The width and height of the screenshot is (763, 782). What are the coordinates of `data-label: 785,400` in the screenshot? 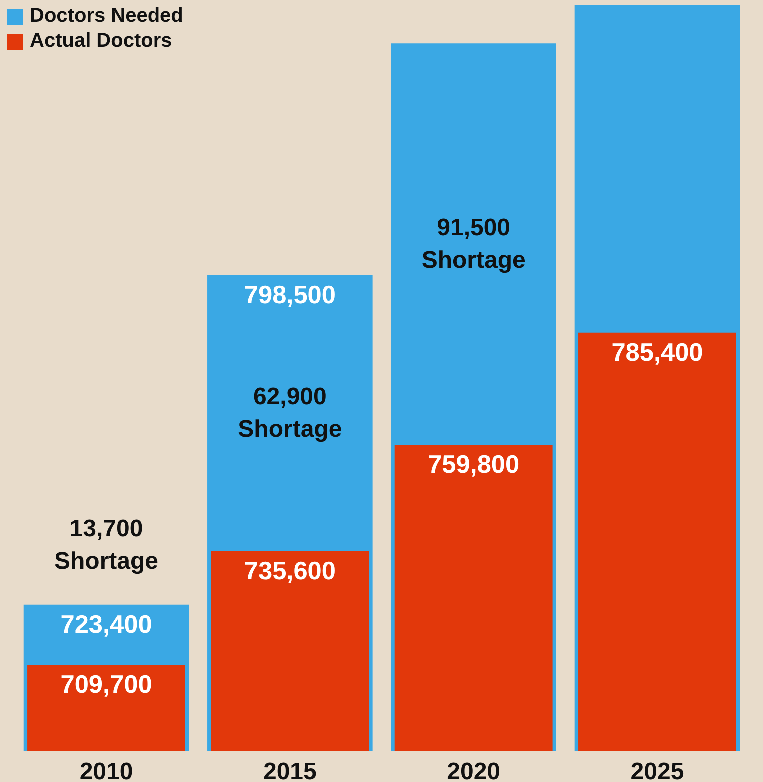 It's located at (658, 352).